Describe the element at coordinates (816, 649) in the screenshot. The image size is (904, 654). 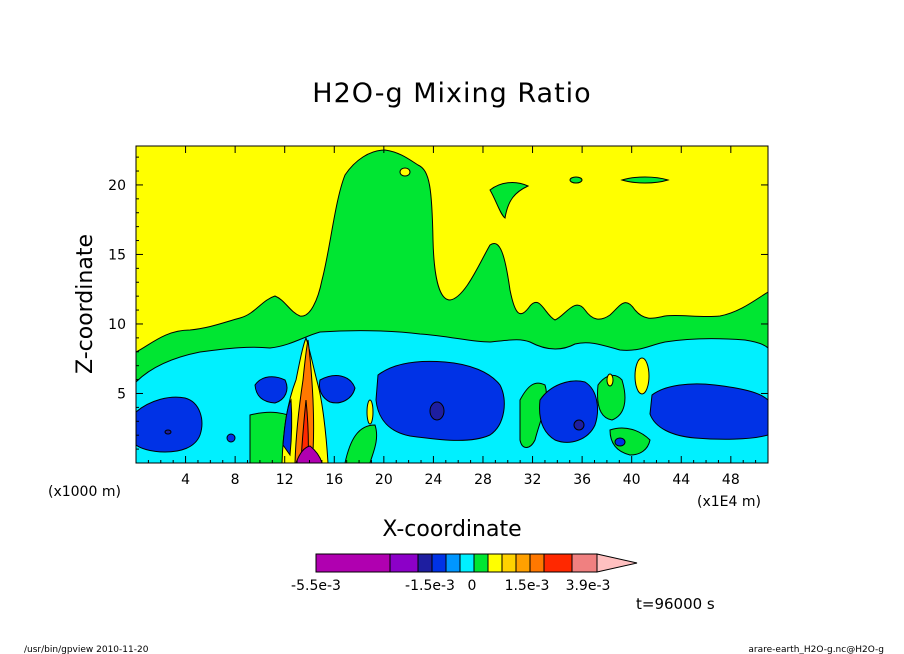
I see `footer-right: arare-earth_H2O-g.nc@H2O-g` at that location.